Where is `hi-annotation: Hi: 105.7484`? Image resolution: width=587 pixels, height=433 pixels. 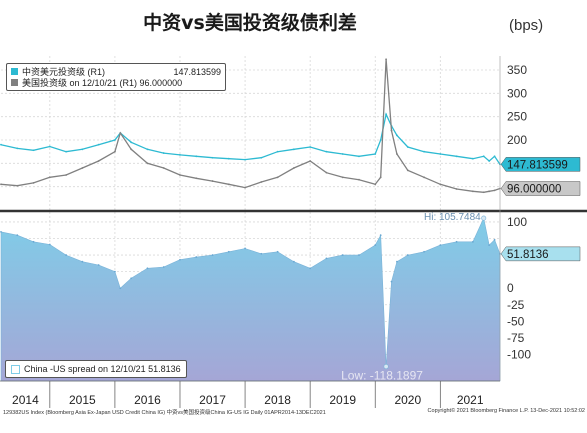 hi-annotation: Hi: 105.7484 is located at coordinates (452, 217).